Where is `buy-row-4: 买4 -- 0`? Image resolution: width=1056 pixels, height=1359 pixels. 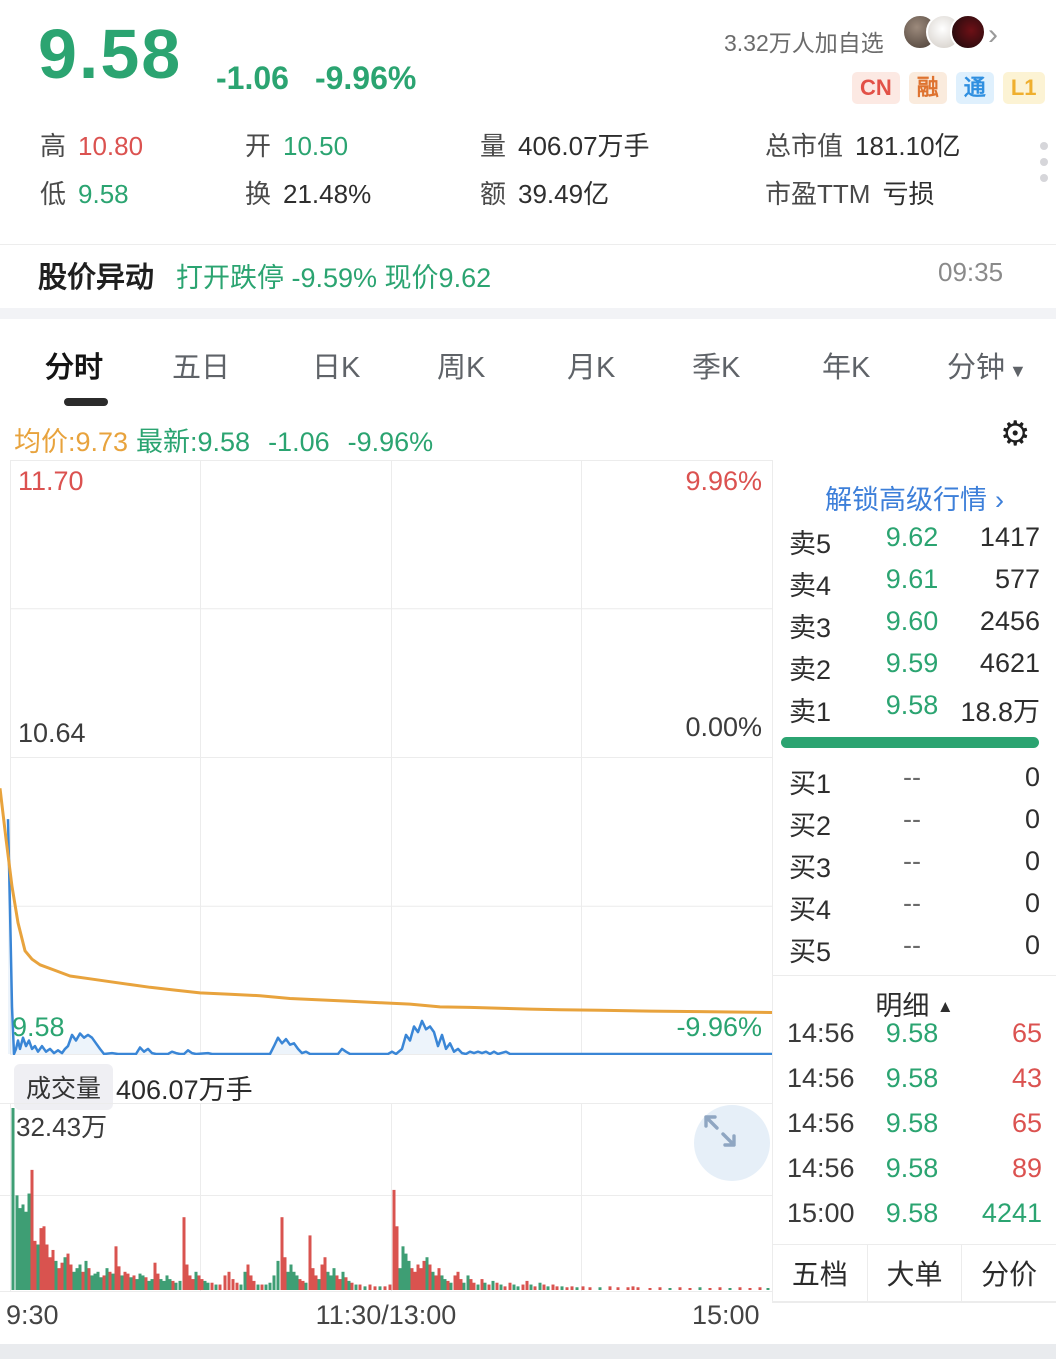
buy-row-4: 买4 -- 0 is located at coordinates (914, 906).